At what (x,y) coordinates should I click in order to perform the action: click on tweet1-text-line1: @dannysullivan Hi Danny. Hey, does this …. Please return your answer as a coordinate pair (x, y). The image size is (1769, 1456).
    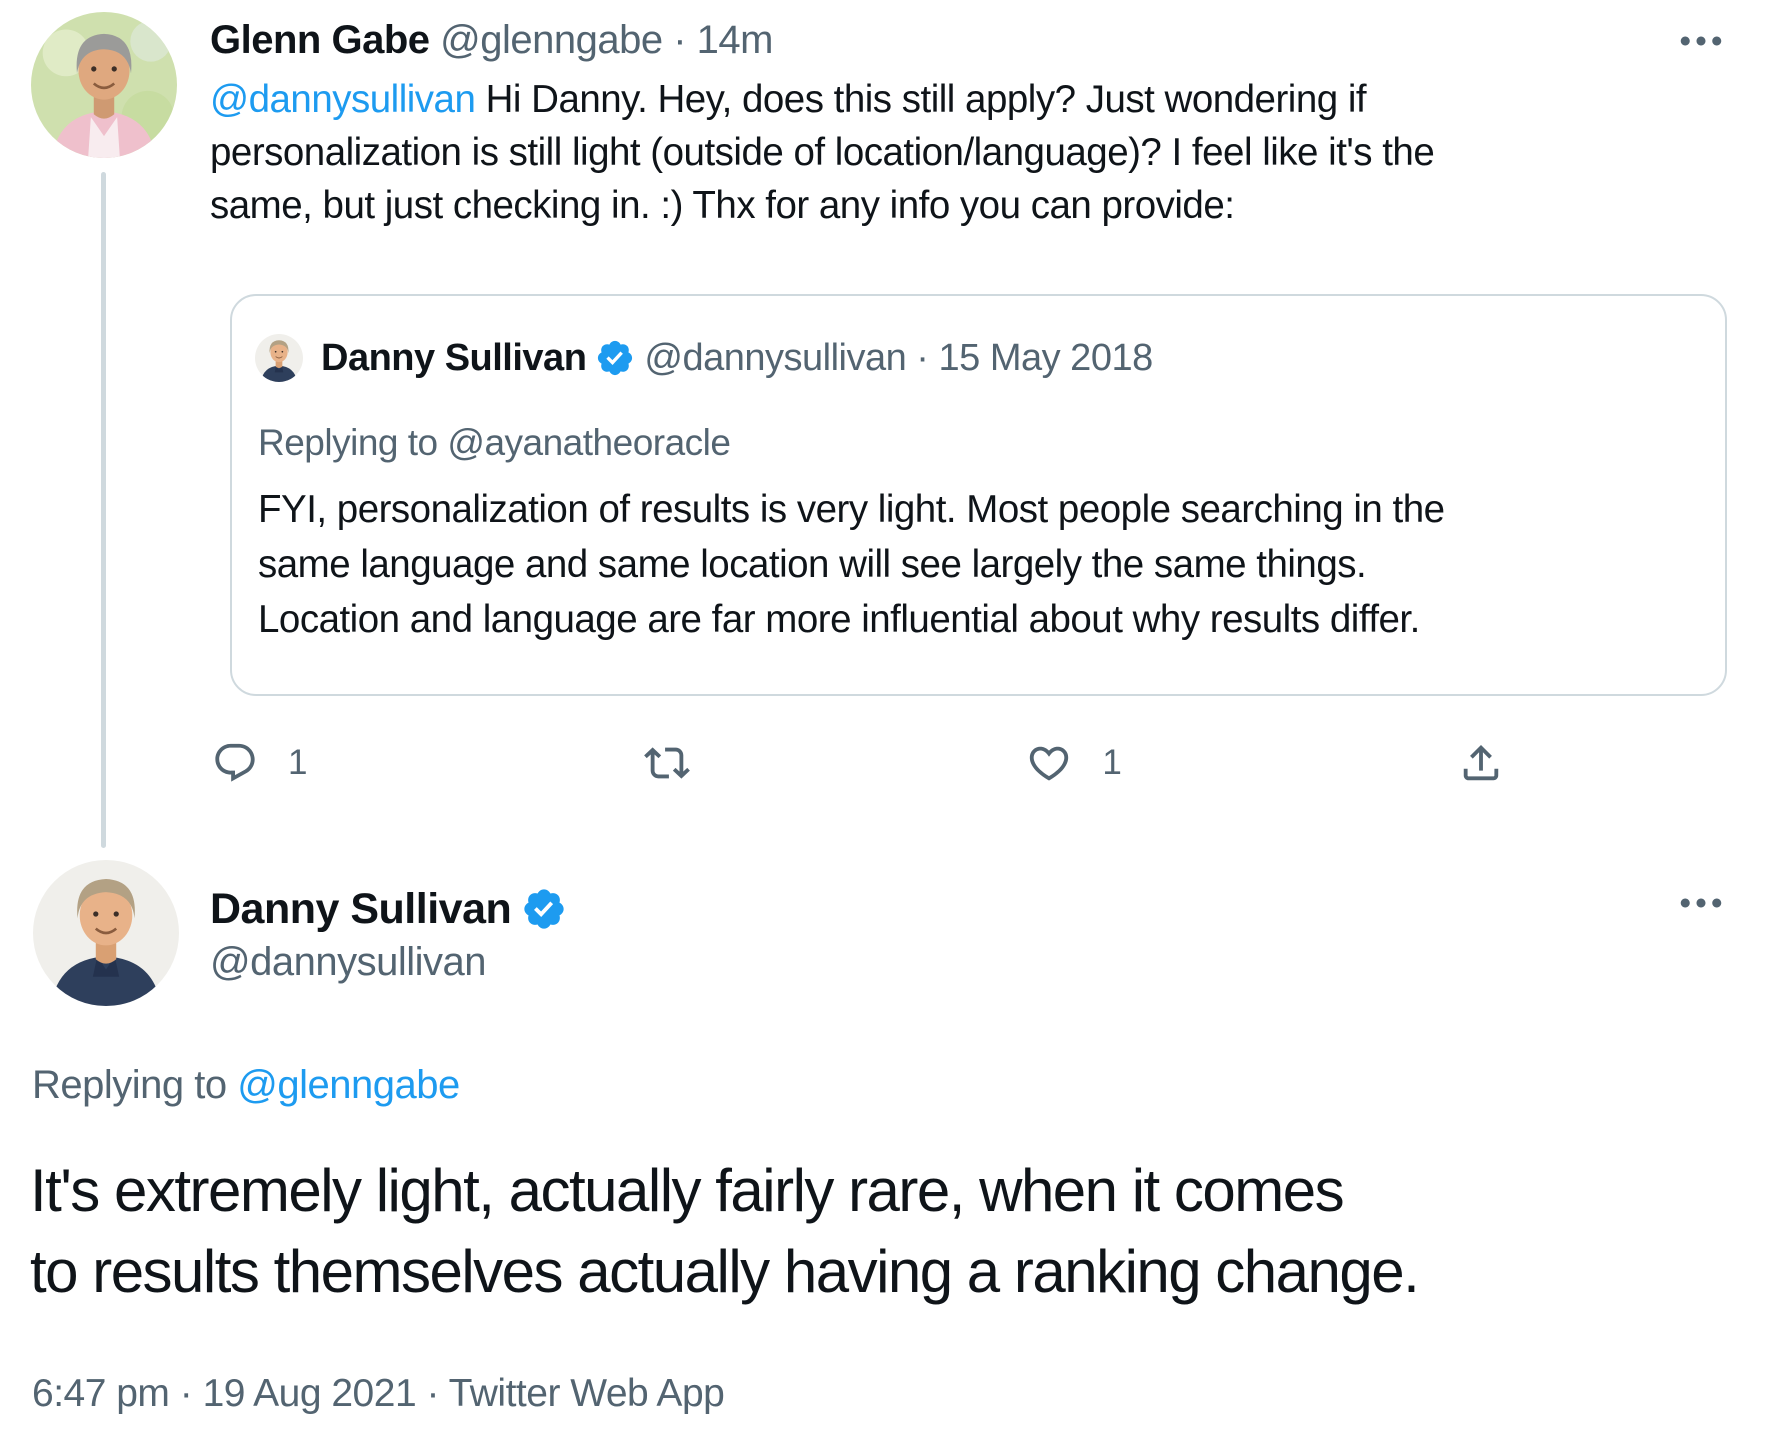
    Looking at the image, I should click on (788, 99).